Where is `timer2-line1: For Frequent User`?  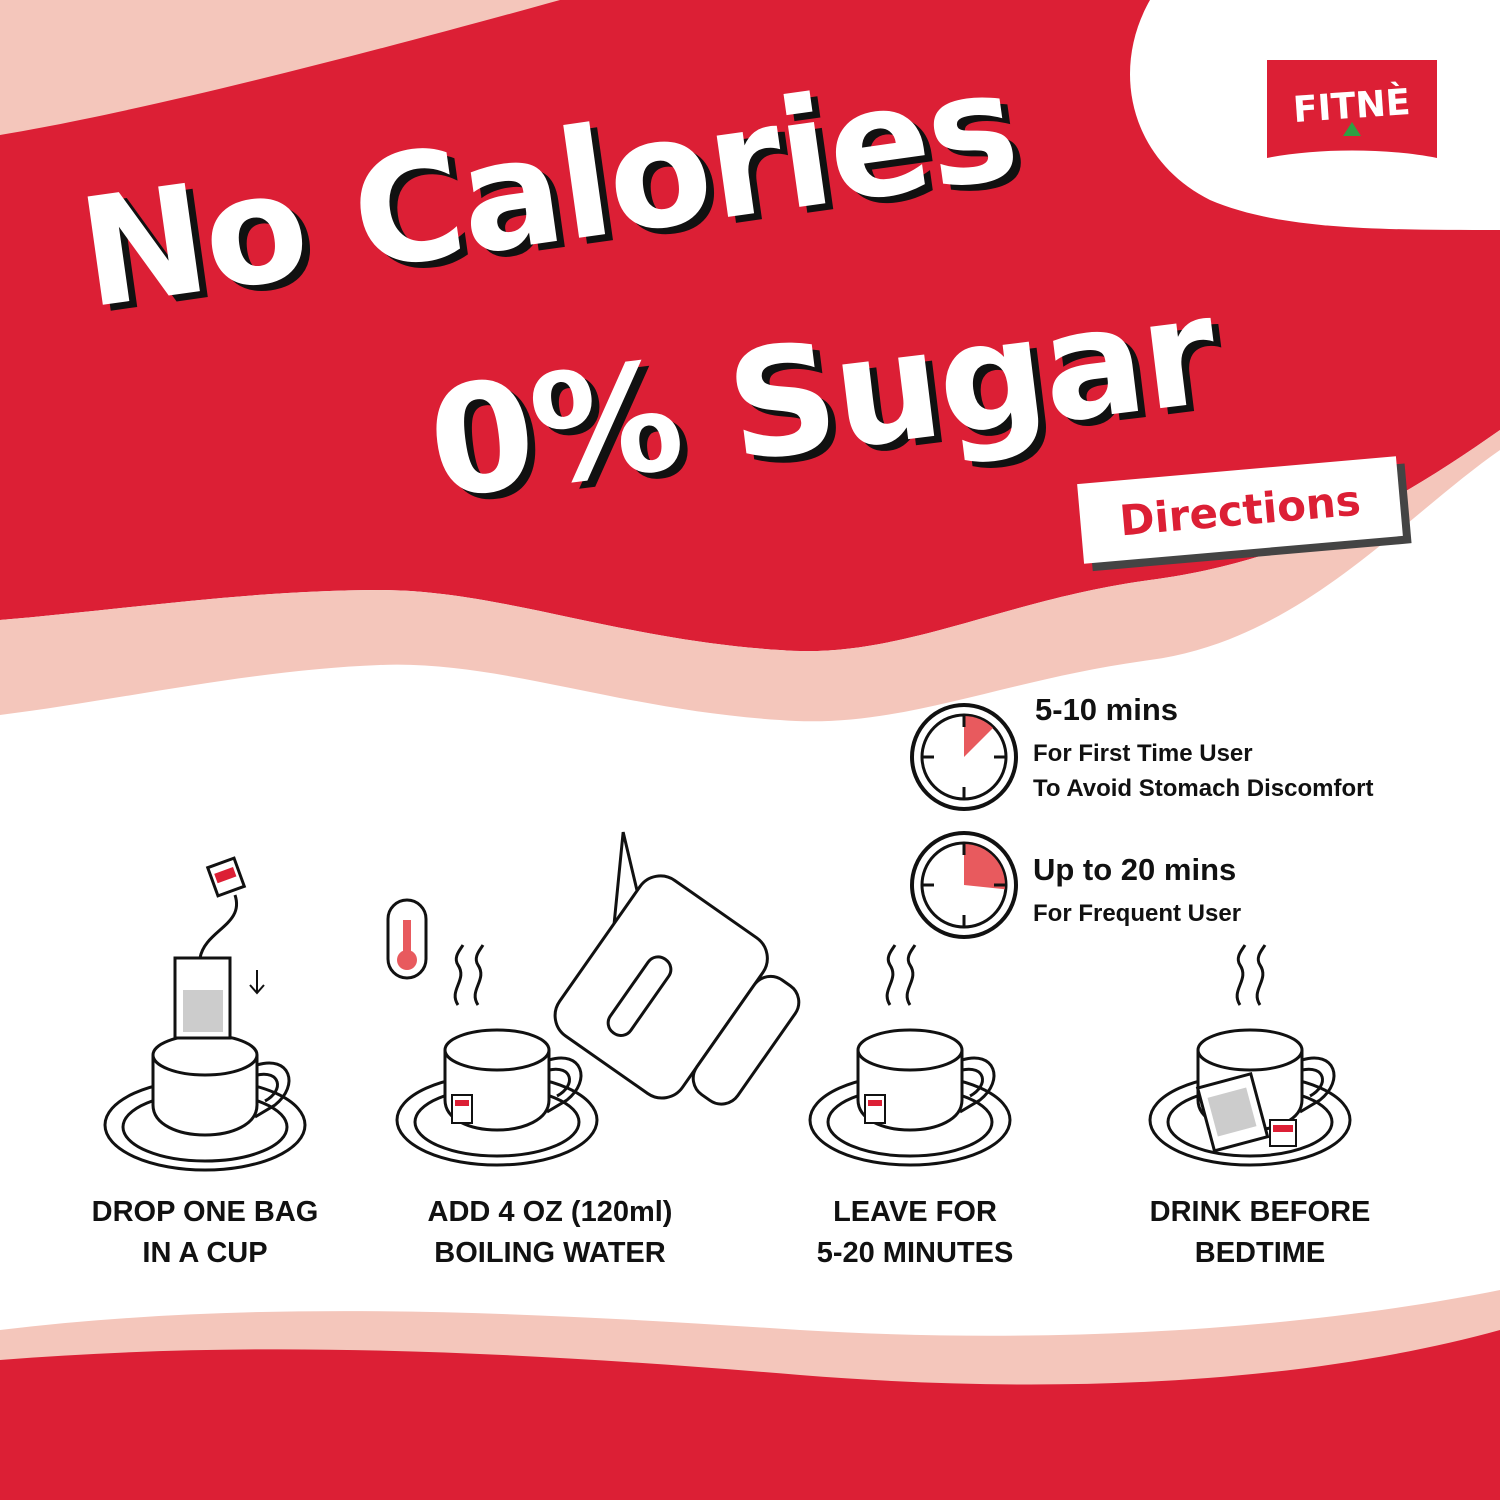
timer2-line1: For Frequent User is located at coordinates (1137, 913).